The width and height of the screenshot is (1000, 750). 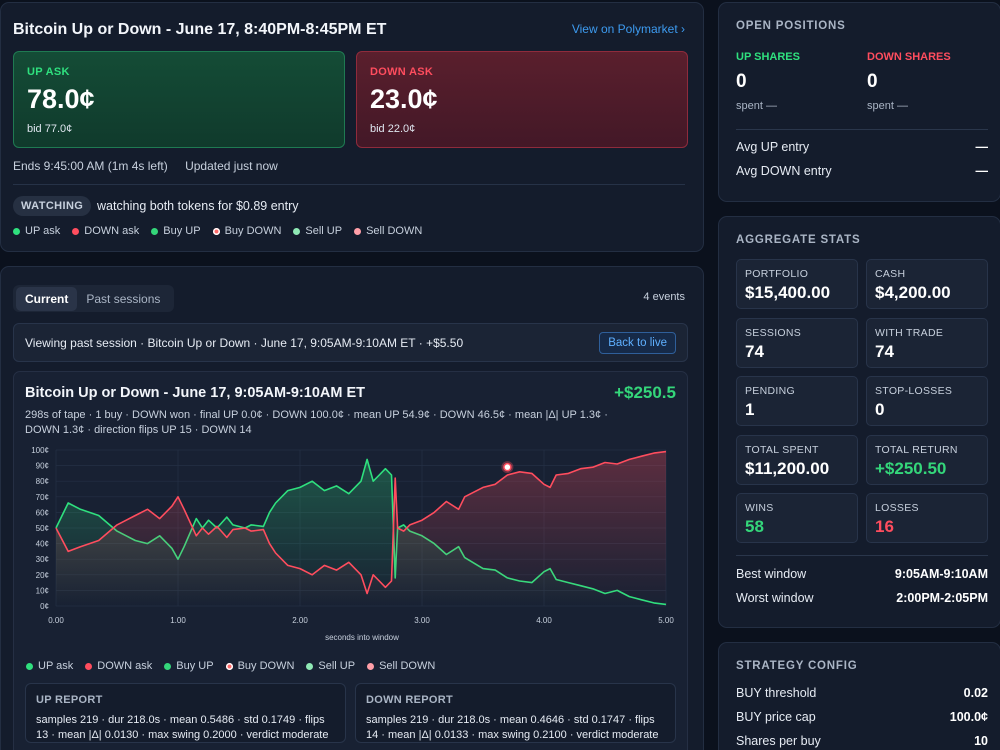 I want to click on y-tick-label: 10¢, so click(x=42, y=590).